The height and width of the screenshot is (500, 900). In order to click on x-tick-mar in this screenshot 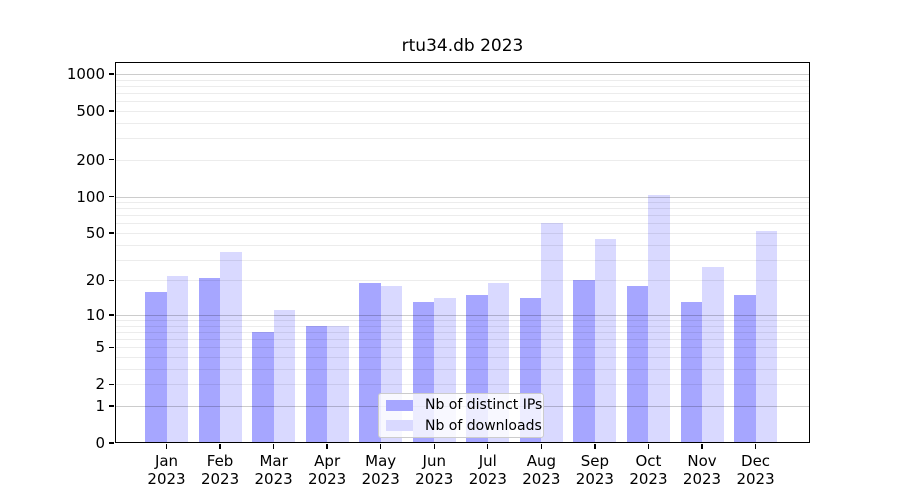, I will do `click(273, 446)`.